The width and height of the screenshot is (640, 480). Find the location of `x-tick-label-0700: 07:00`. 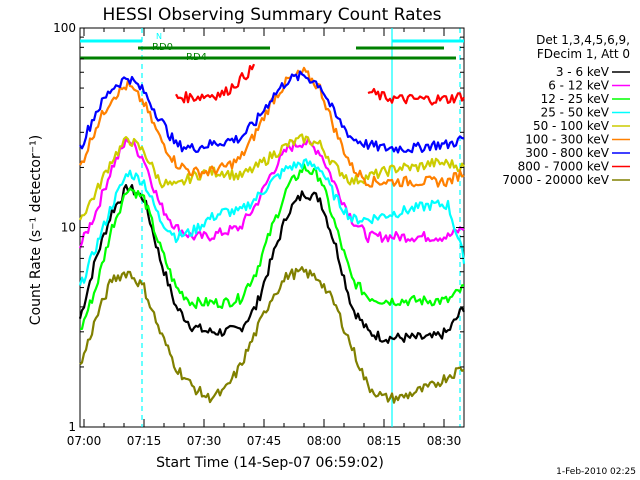

x-tick-label-0700: 07:00 is located at coordinates (84, 441).